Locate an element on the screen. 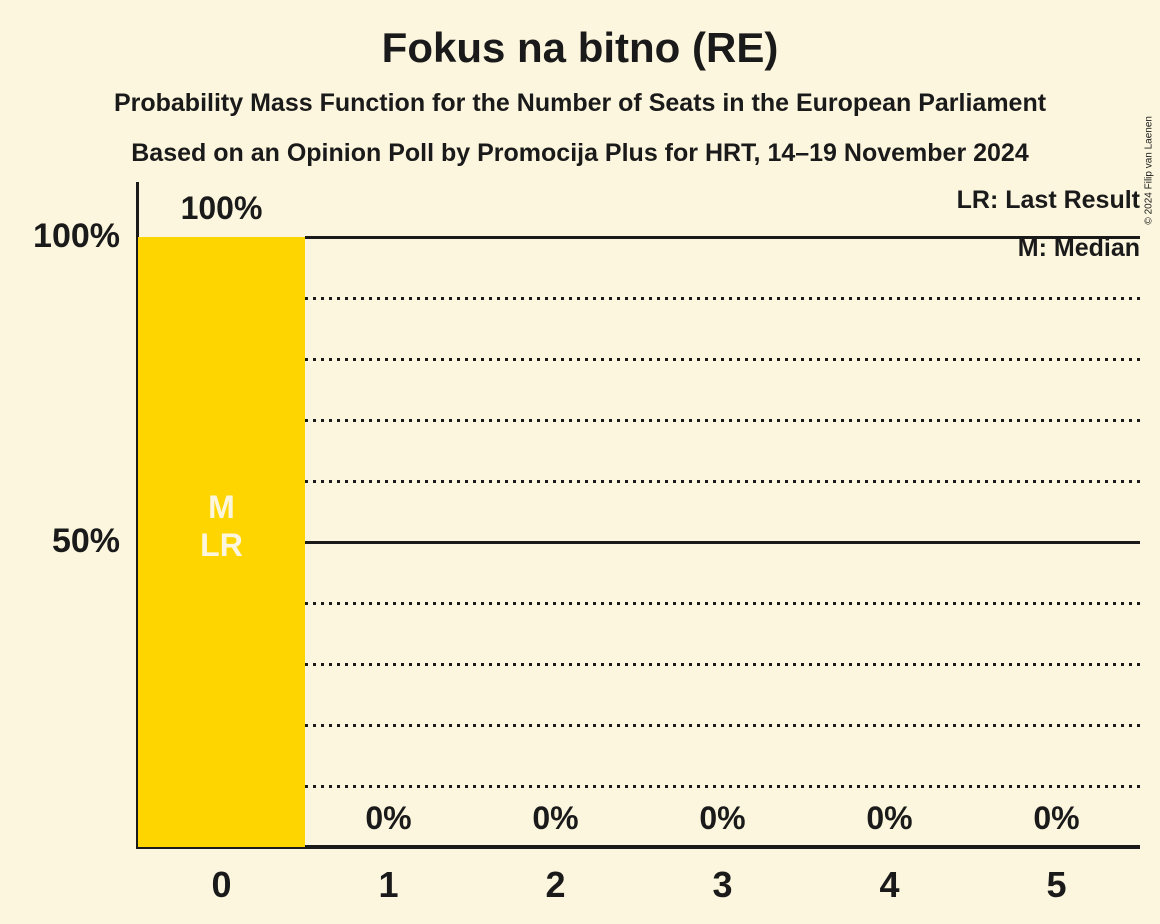  y-tick-label-50: 50% is located at coordinates (85, 541).